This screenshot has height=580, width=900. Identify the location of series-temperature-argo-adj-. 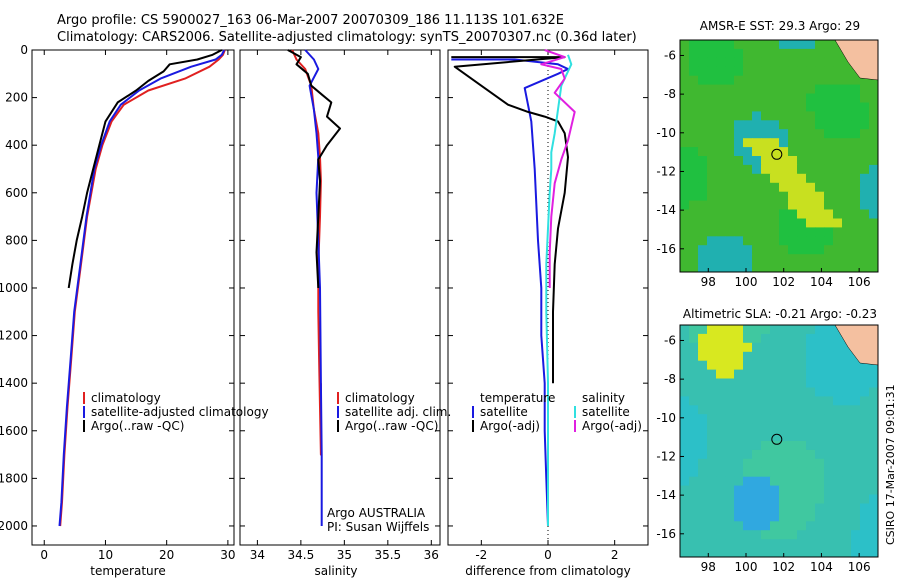
(510, 220).